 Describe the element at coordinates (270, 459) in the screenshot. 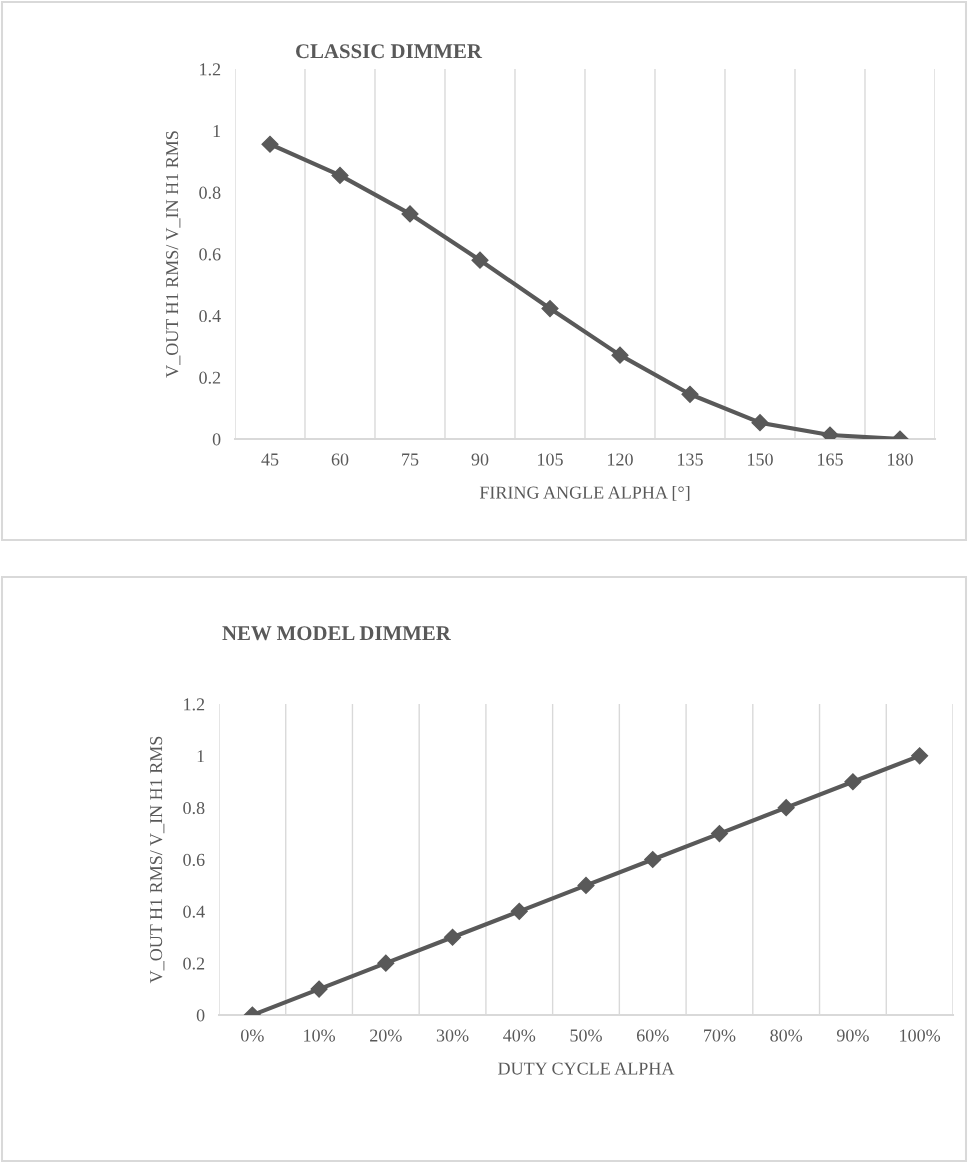

I see `x-tick-label: 45` at that location.